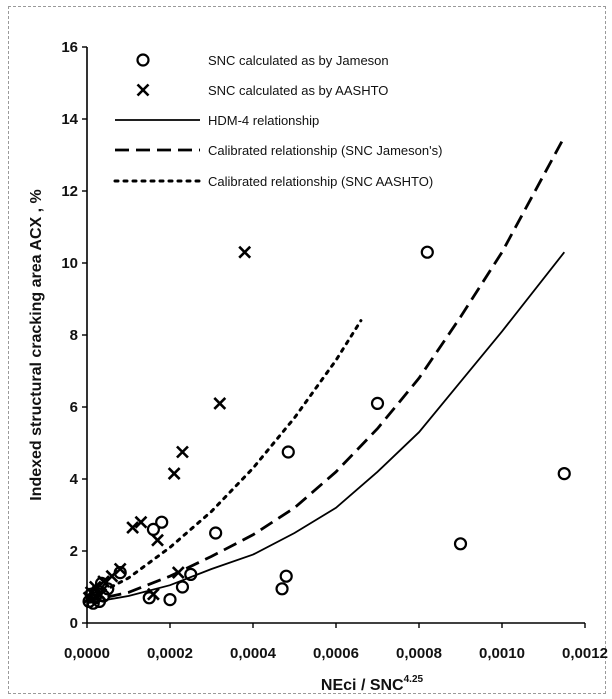 This screenshot has height=699, width=612. I want to click on y-tick-label: 14, so click(69, 119).